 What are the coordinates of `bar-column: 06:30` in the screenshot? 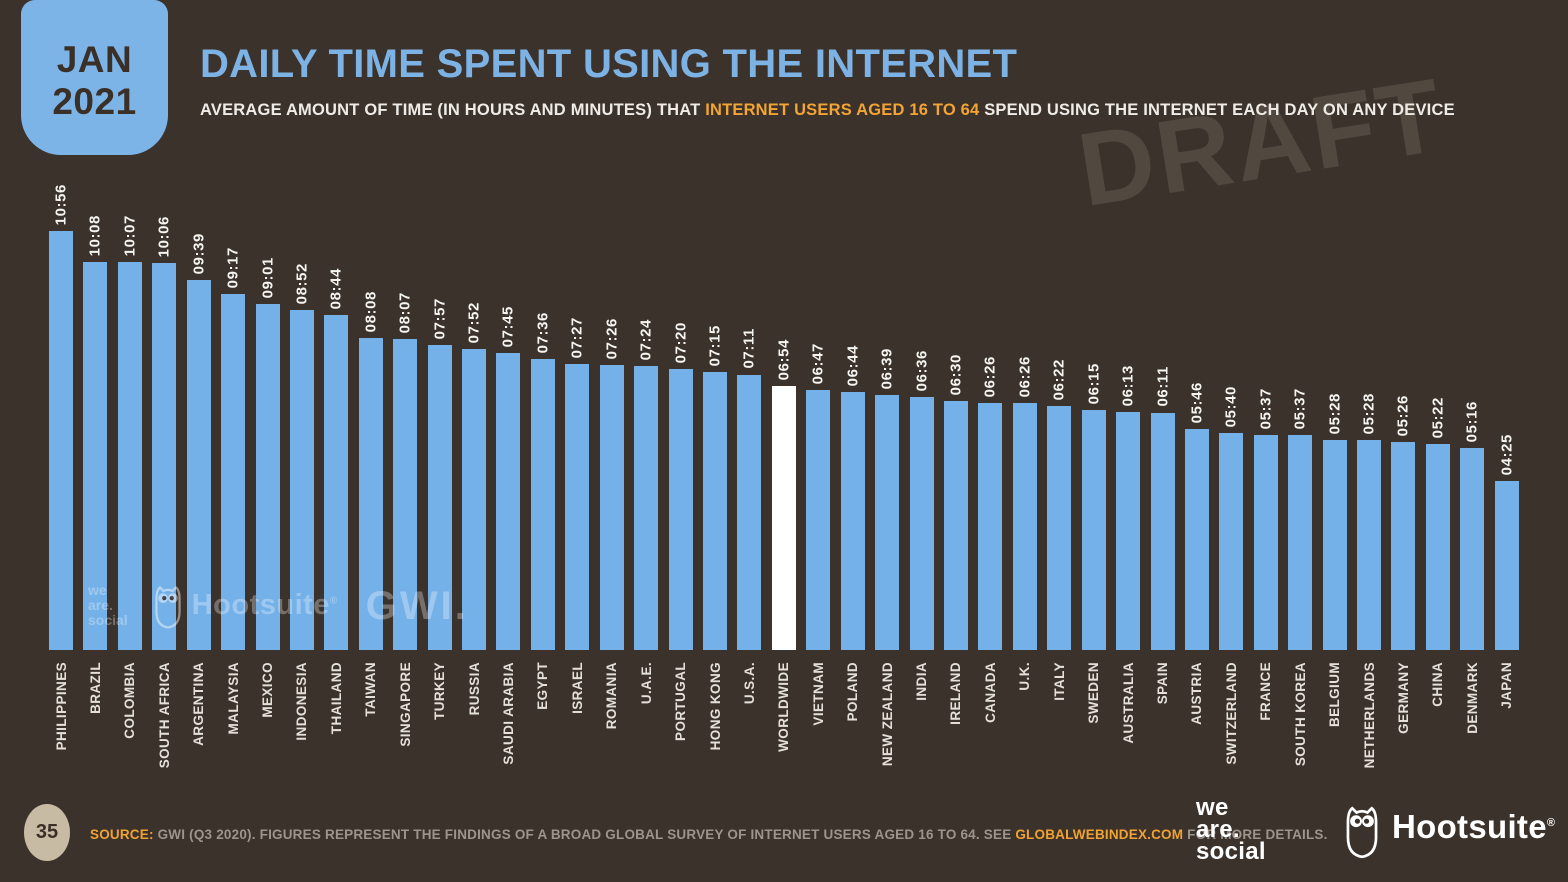 It's located at (955, 415).